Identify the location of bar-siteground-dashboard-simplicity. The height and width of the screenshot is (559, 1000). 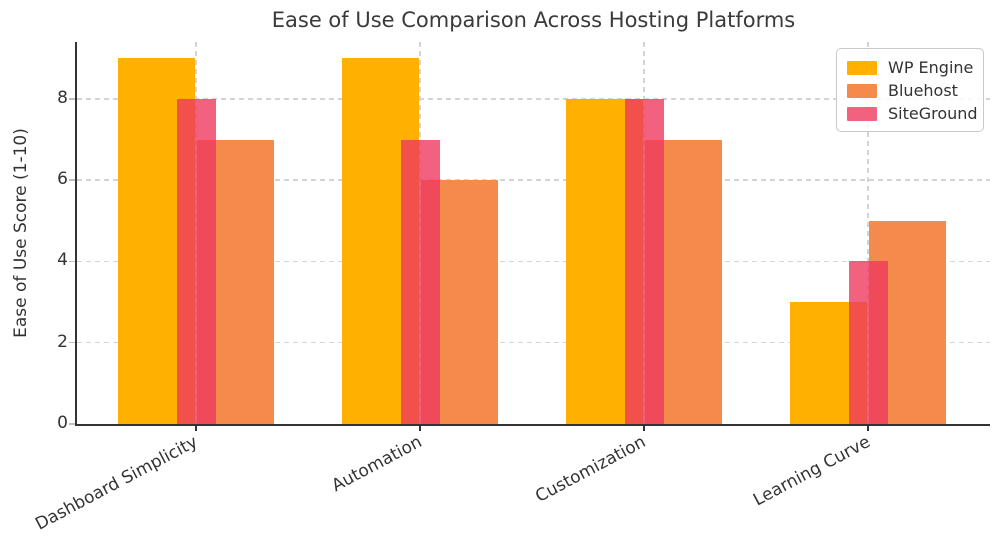
(196, 261).